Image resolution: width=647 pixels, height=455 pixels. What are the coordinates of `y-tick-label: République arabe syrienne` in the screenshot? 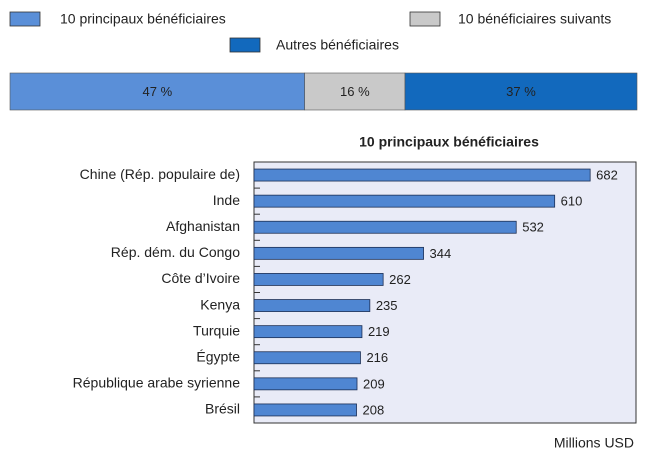 It's located at (157, 383).